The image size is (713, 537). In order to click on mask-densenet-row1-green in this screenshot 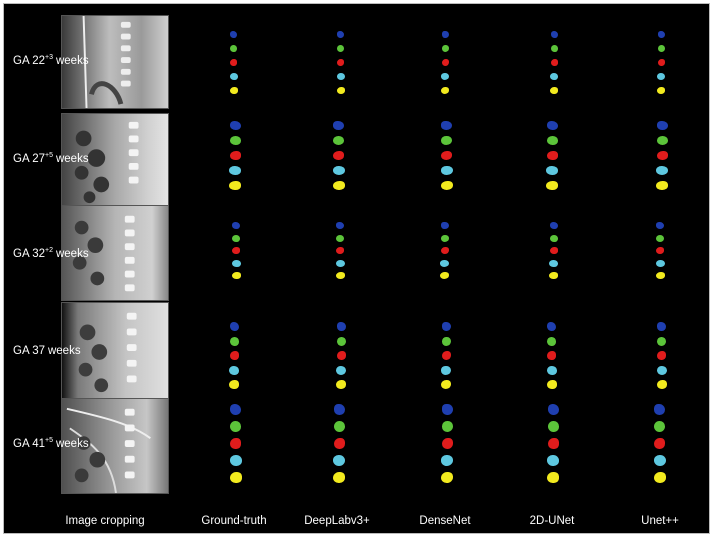, I will do `click(445, 48)`.